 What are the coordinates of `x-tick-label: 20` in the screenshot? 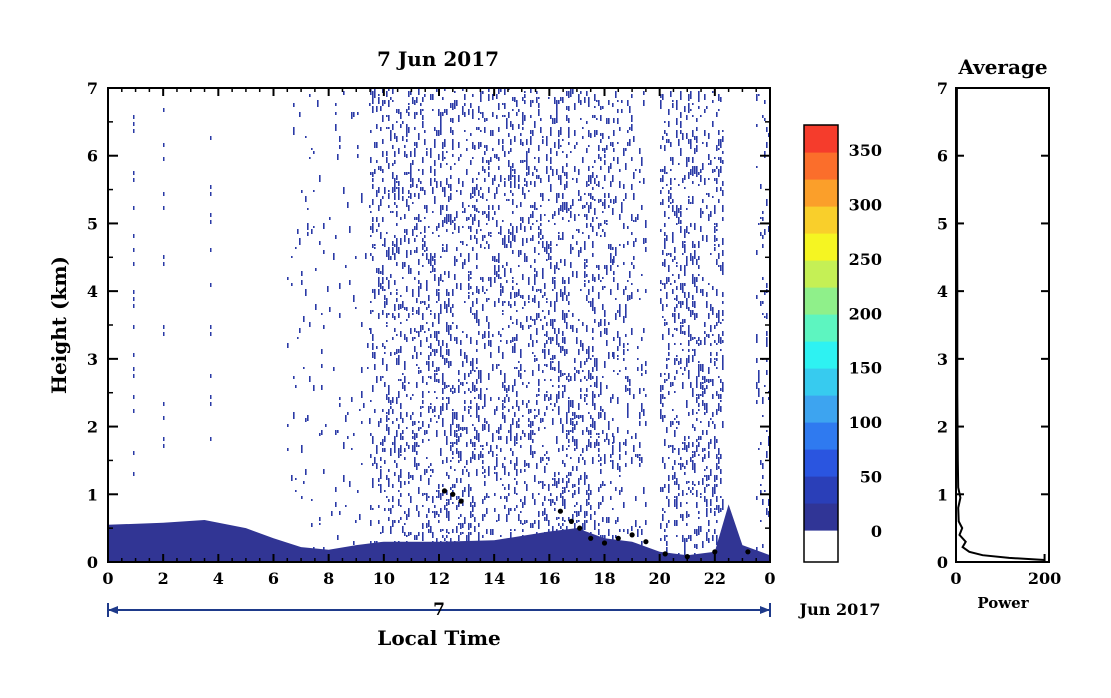 It's located at (660, 578).